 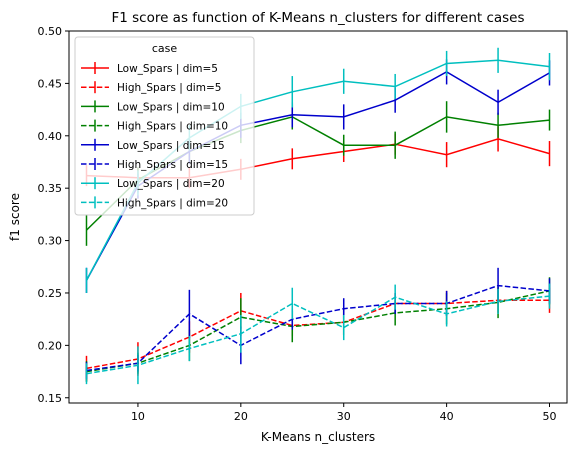 What do you see at coordinates (171, 107) in the screenshot?
I see `legend-entry: Low_Spars | dim=10` at bounding box center [171, 107].